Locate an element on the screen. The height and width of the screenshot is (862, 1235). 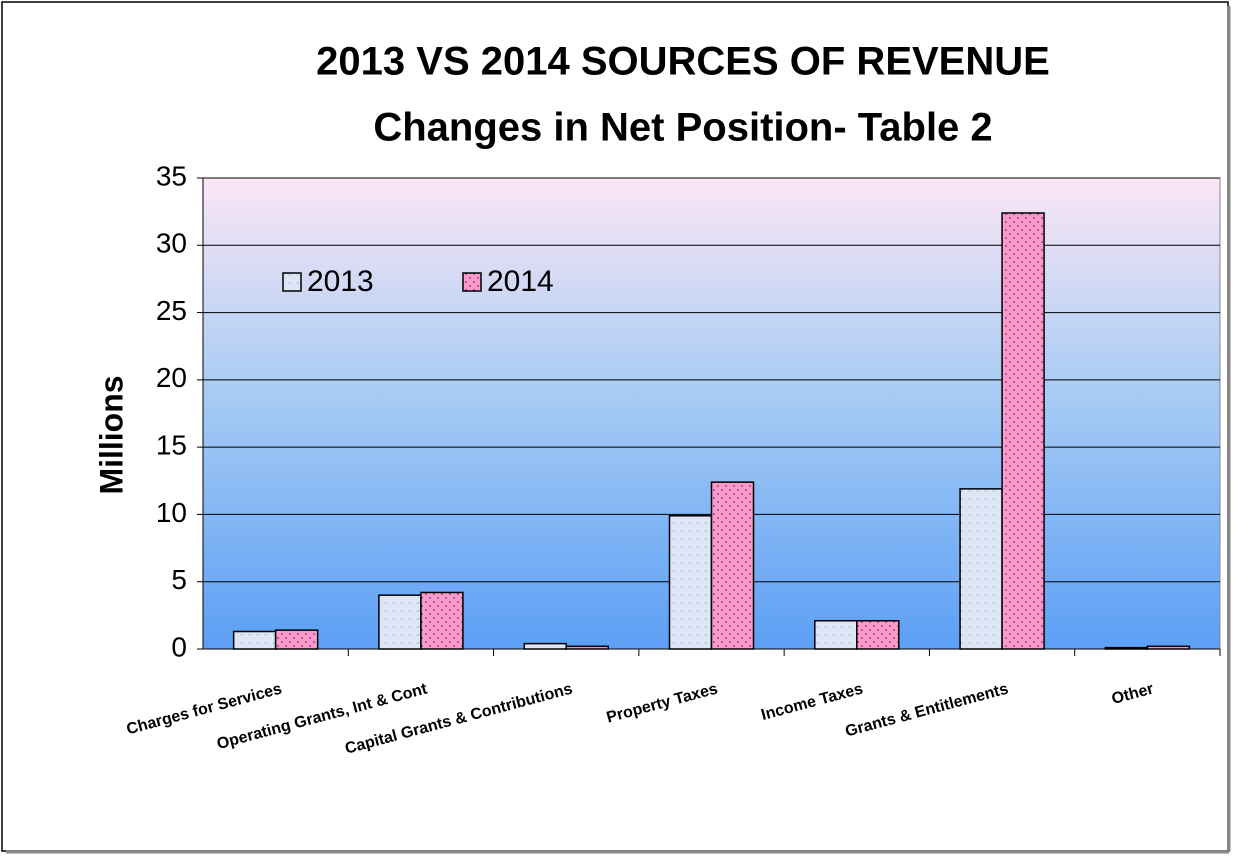
y-tick-label: 10 is located at coordinates (171, 512).